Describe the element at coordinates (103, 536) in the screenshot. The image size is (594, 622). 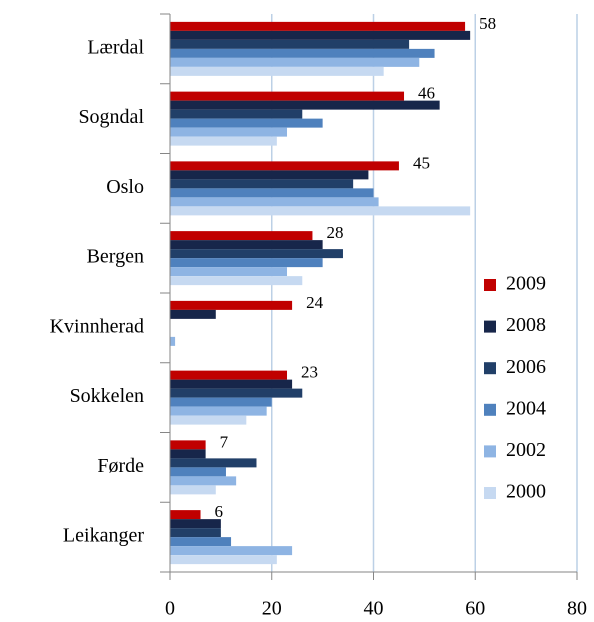
I see `y-tick-label: Leikanger` at that location.